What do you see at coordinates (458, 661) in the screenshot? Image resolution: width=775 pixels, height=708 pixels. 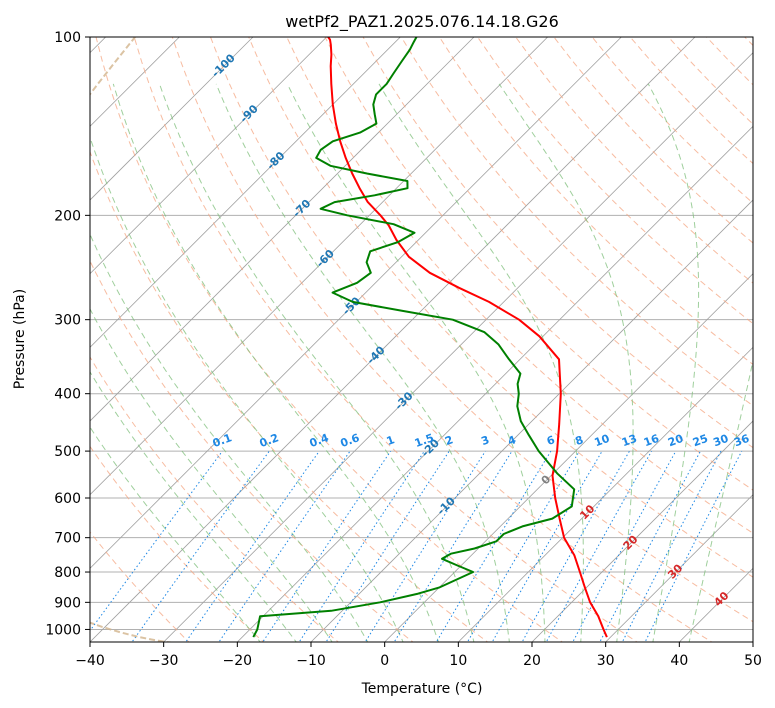 I see `x-tick-label: 10` at bounding box center [458, 661].